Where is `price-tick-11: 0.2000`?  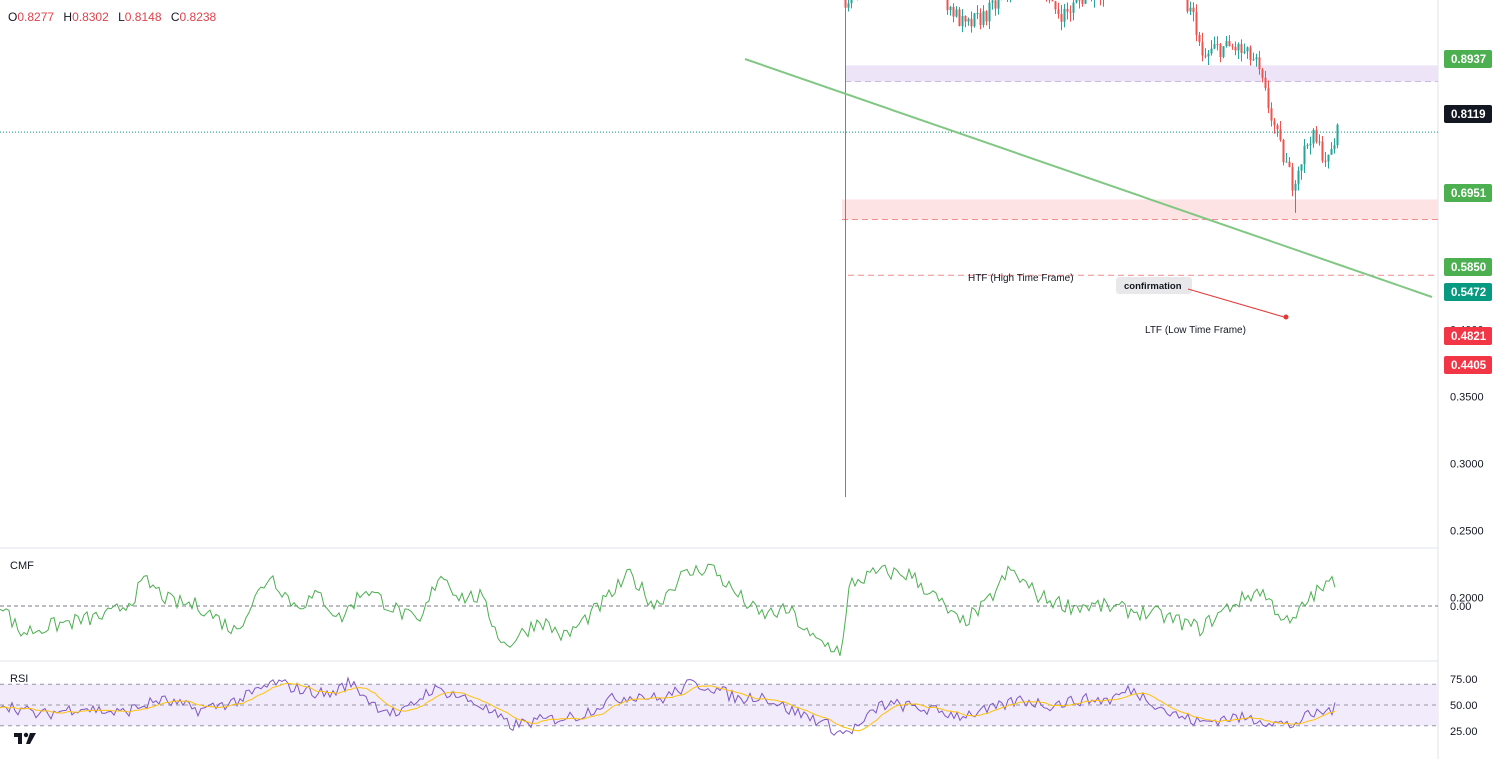 price-tick-11: 0.2000 is located at coordinates (1467, 599).